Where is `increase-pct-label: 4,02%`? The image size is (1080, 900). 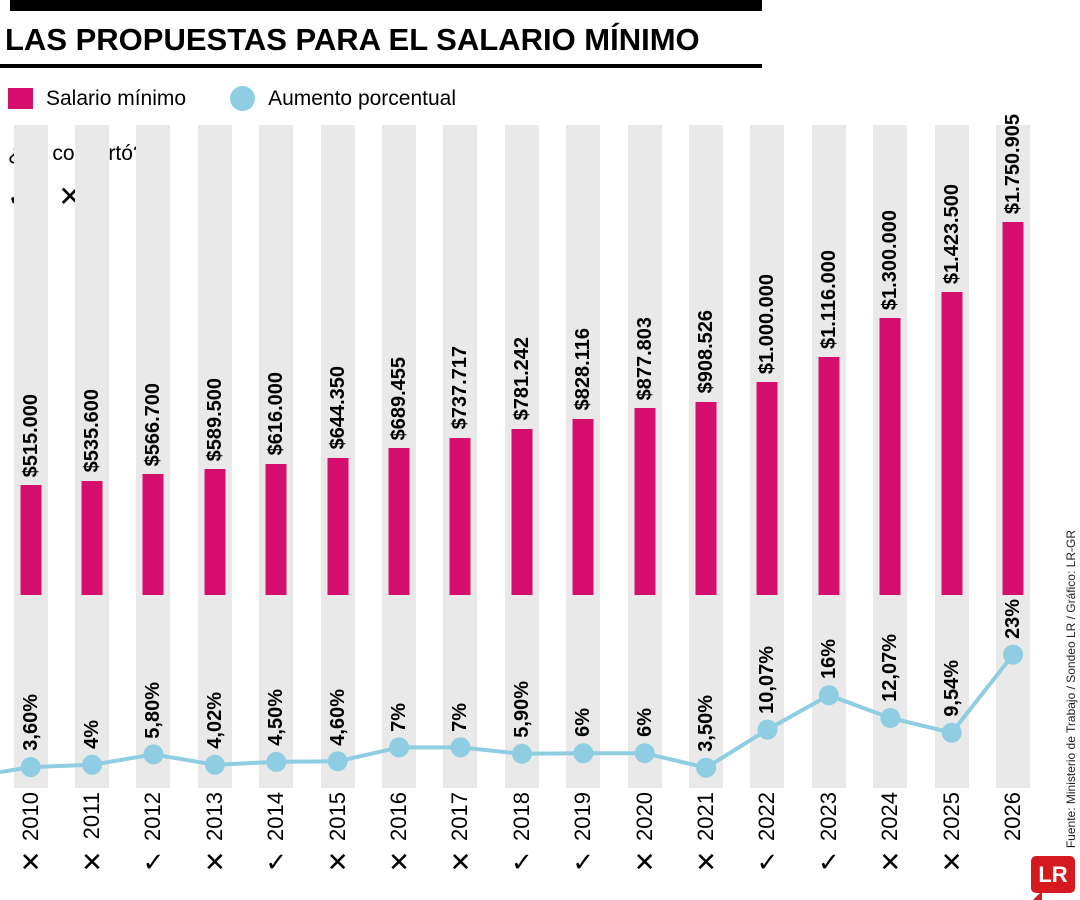 increase-pct-label: 4,02% is located at coordinates (214, 720).